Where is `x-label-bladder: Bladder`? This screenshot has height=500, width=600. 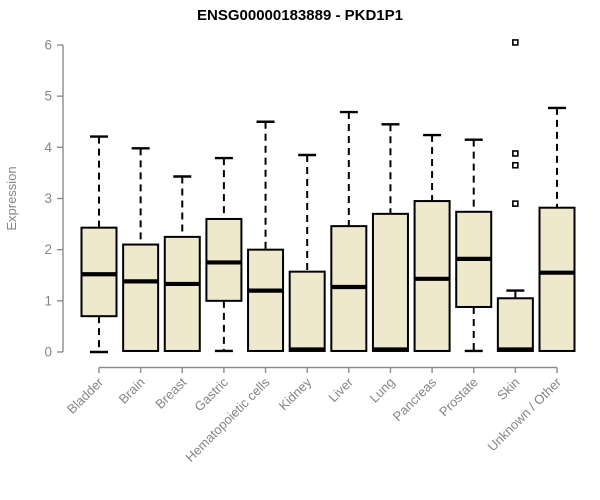
x-label-bladder: Bladder is located at coordinates (85, 395).